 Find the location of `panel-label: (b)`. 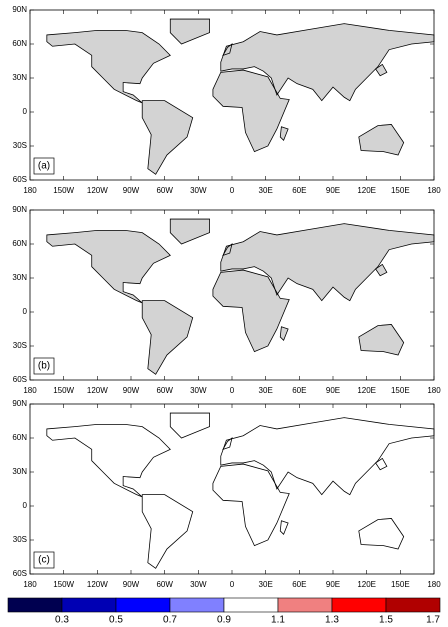

panel-label: (b) is located at coordinates (44, 366).